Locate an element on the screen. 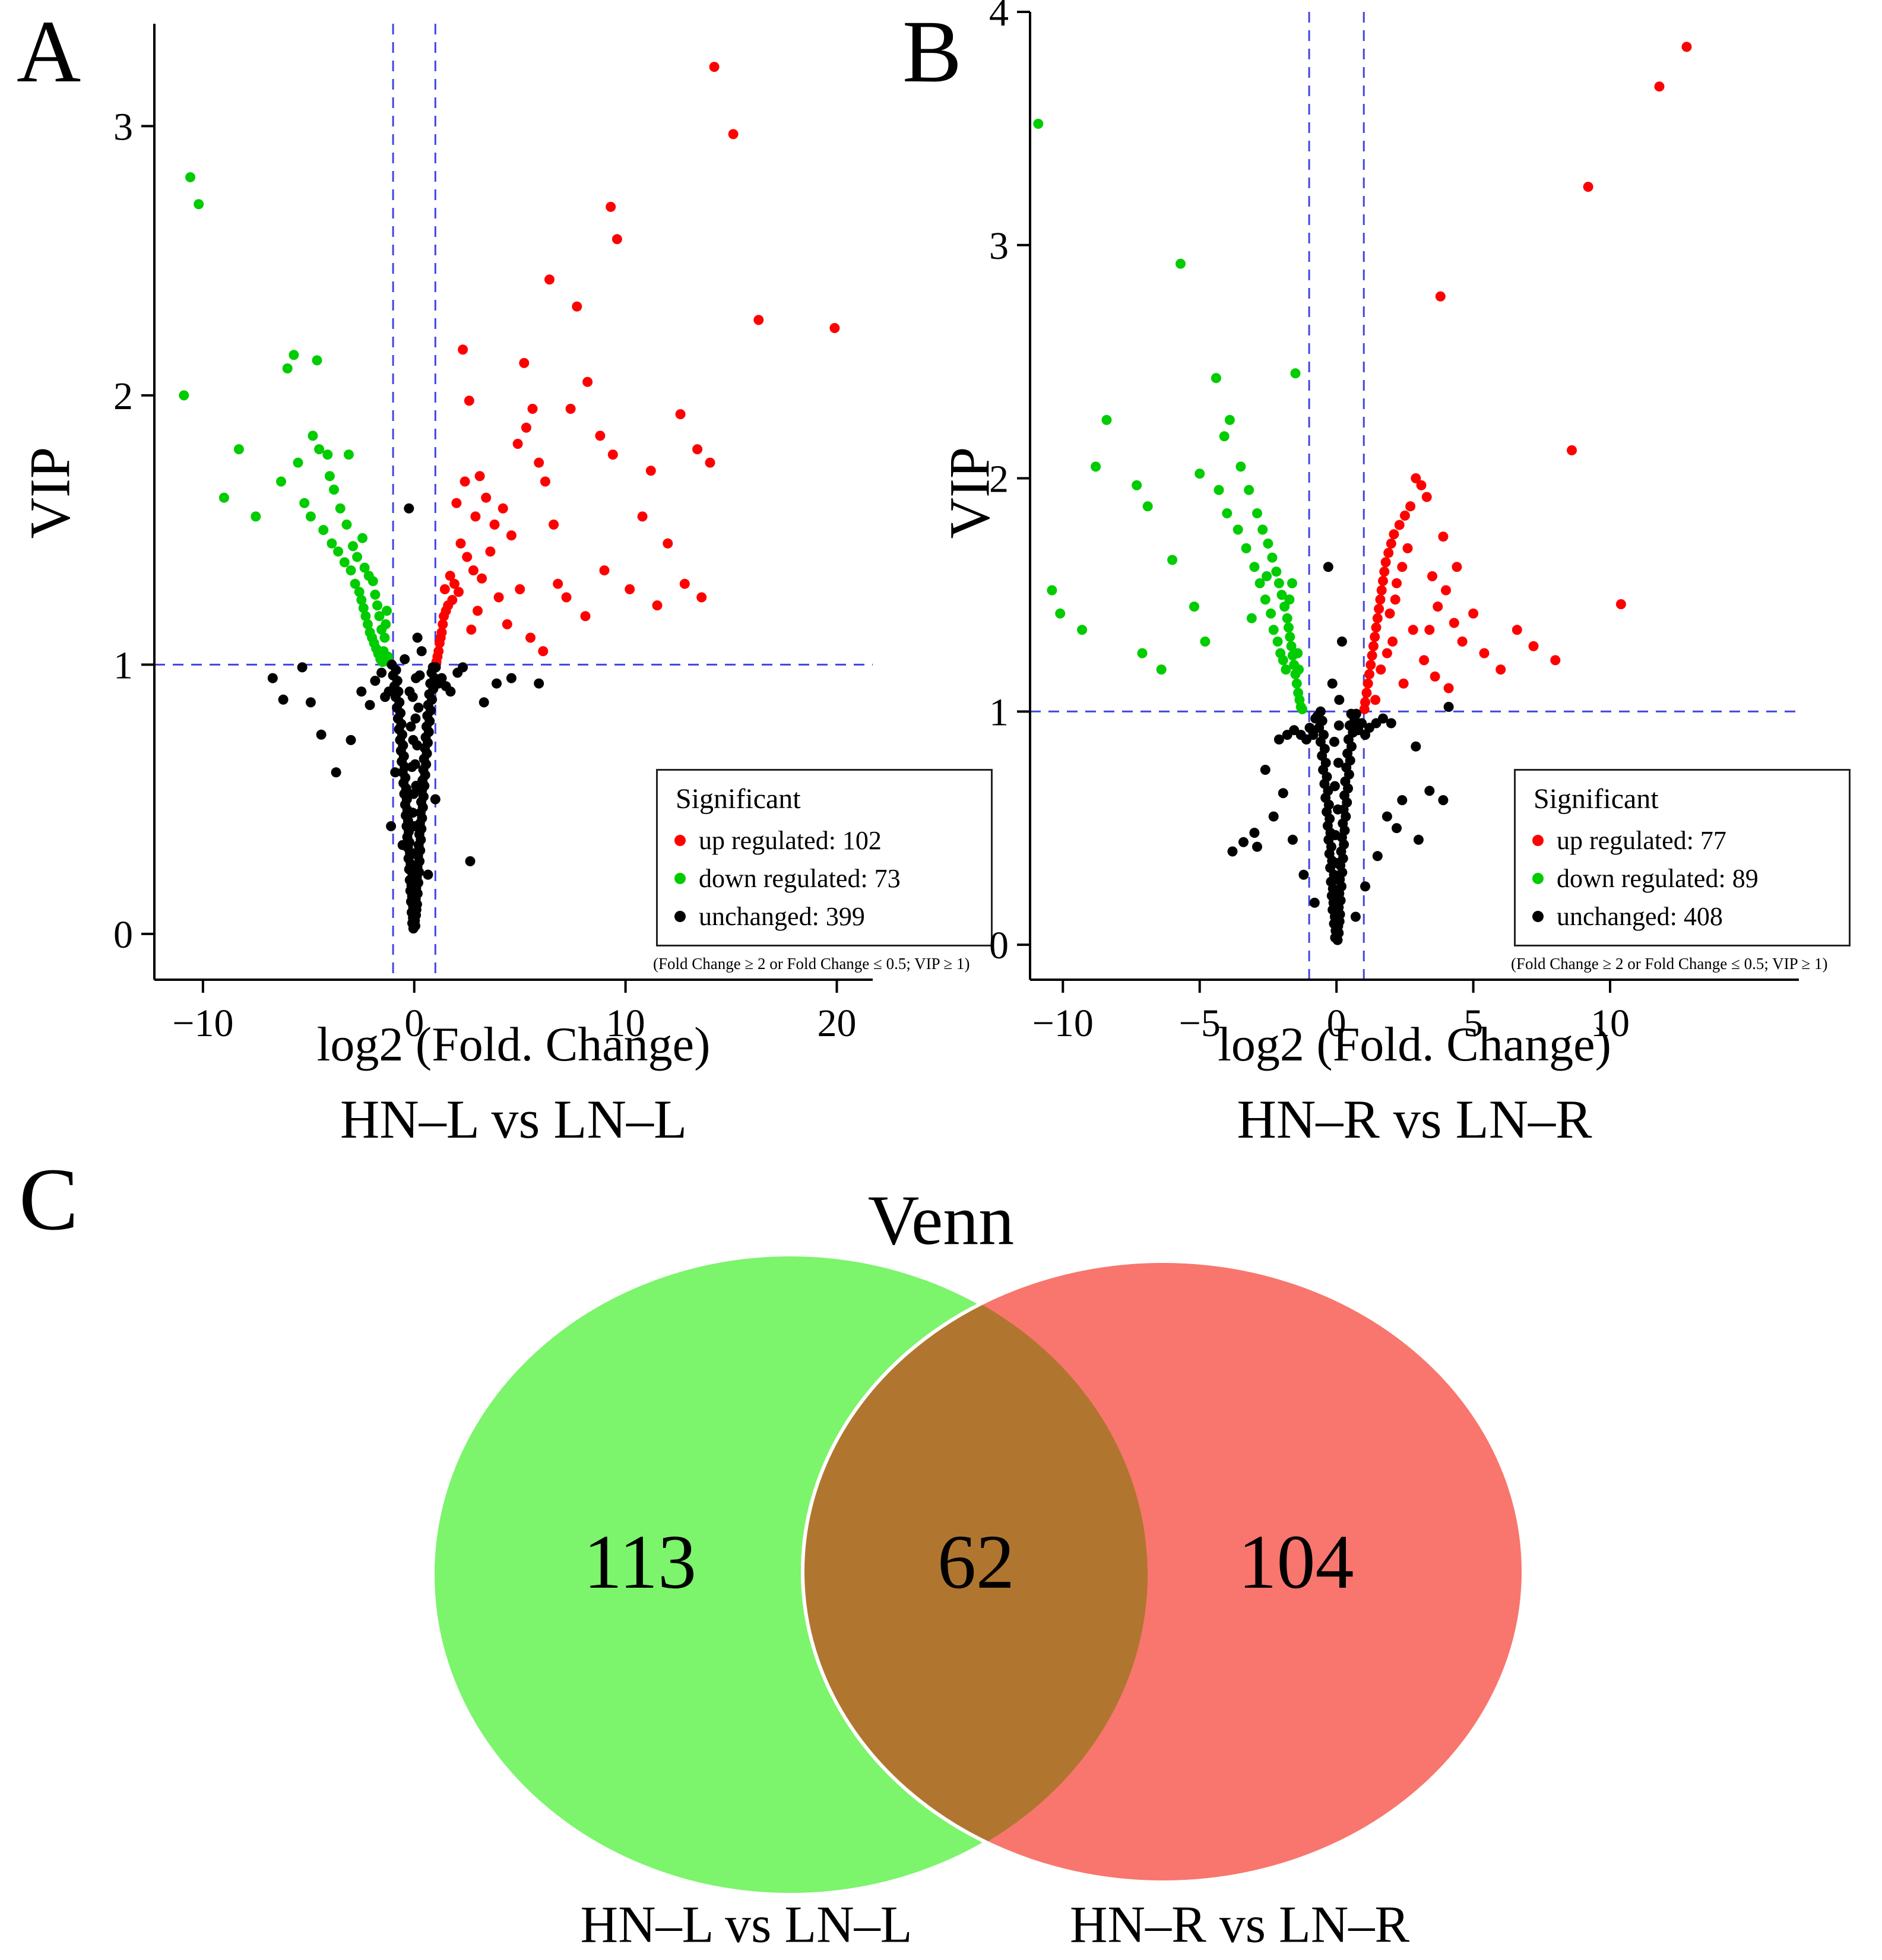 Image resolution: width=1882 pixels, height=1960 pixels. panel-b-letter: B is located at coordinates (932, 51).